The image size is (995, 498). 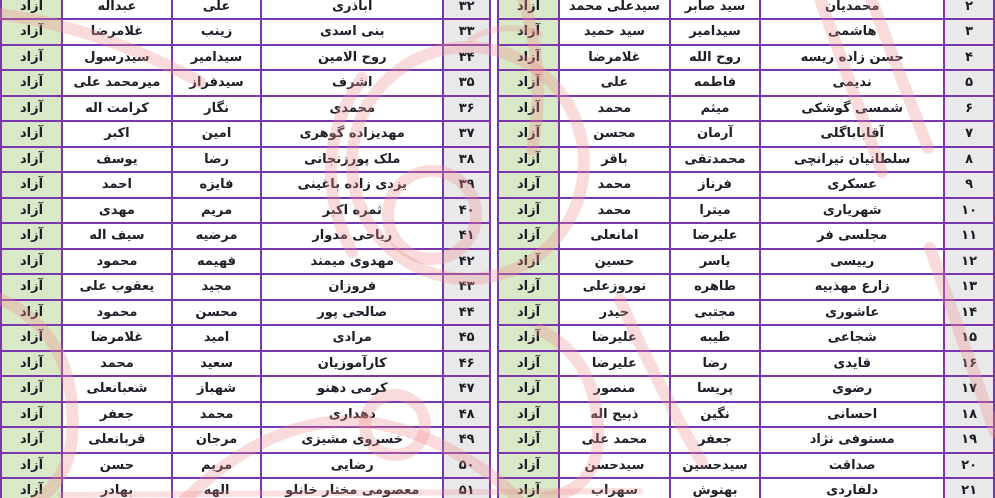 I want to click on row-number-cell: ۵۱, so click(x=466, y=487).